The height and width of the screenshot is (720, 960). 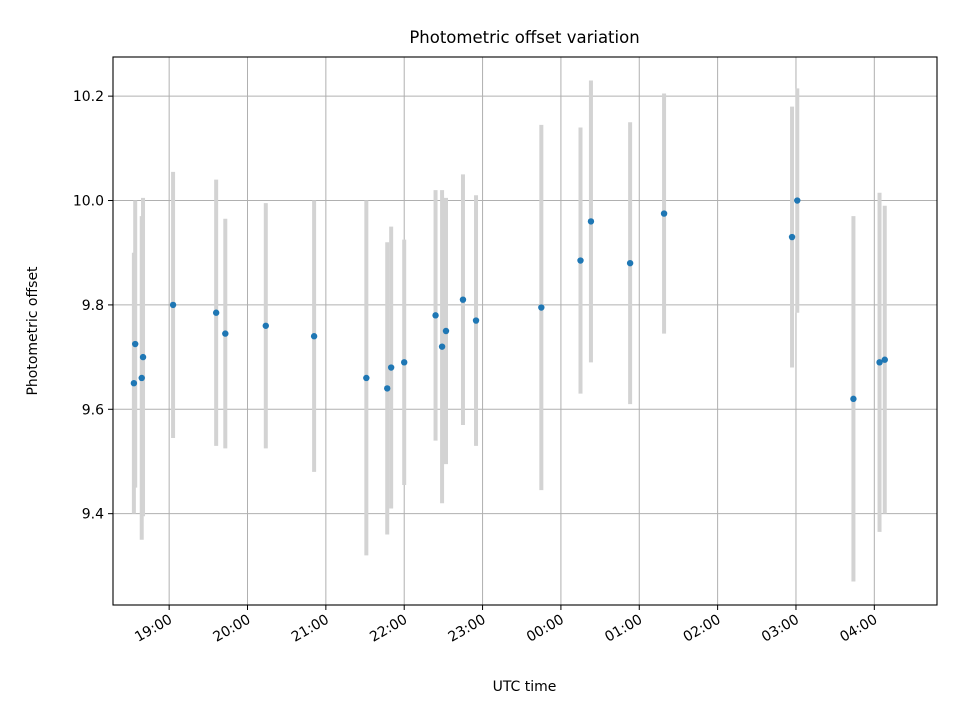 I want to click on y-tick-label: 10.2, so click(x=88, y=97).